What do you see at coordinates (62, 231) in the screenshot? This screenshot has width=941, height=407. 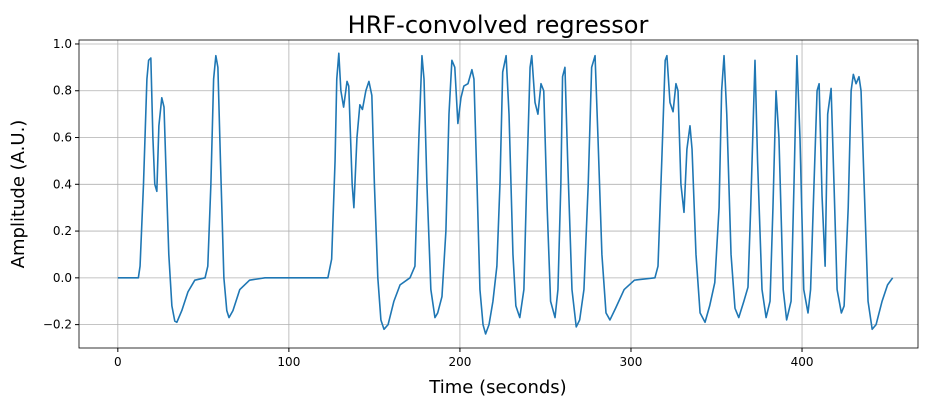 I see `y-tick-label: 0.2` at bounding box center [62, 231].